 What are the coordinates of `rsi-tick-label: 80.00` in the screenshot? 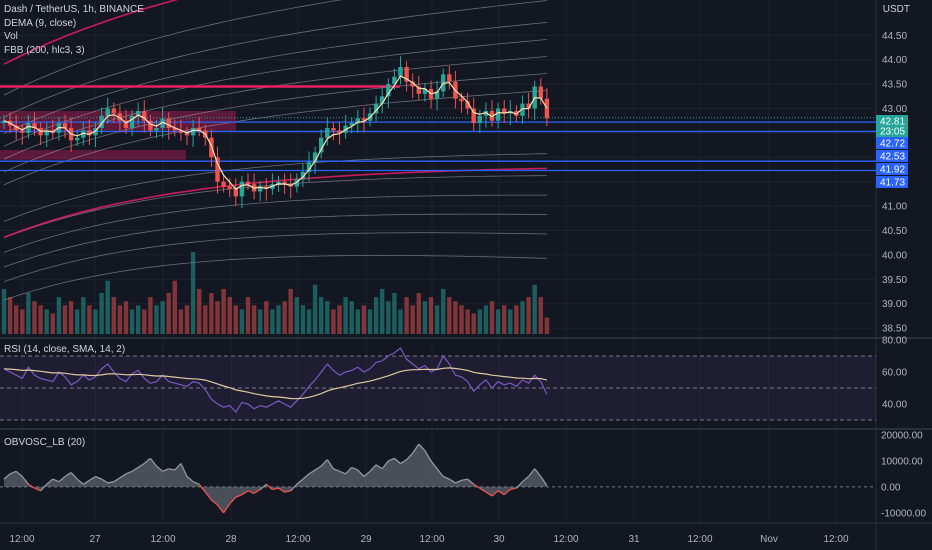 It's located at (894, 341).